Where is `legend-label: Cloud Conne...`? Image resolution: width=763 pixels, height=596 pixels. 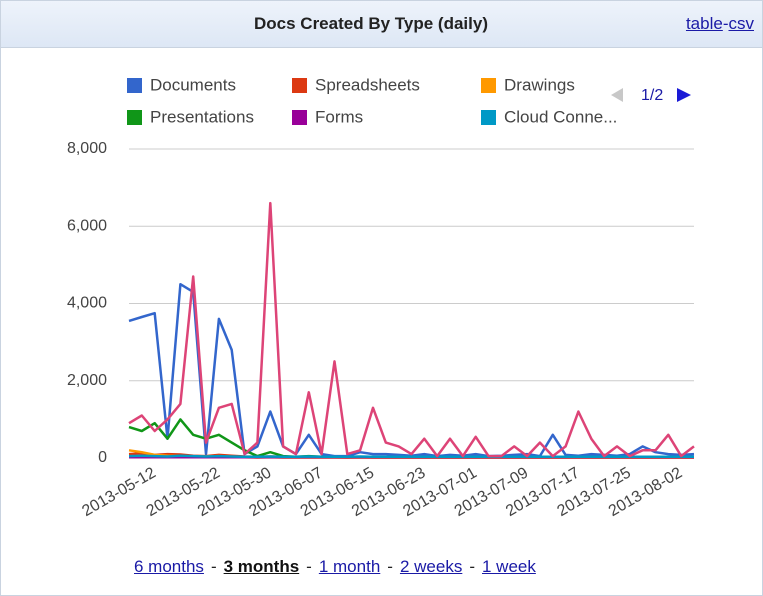
legend-label: Cloud Conne... is located at coordinates (560, 116).